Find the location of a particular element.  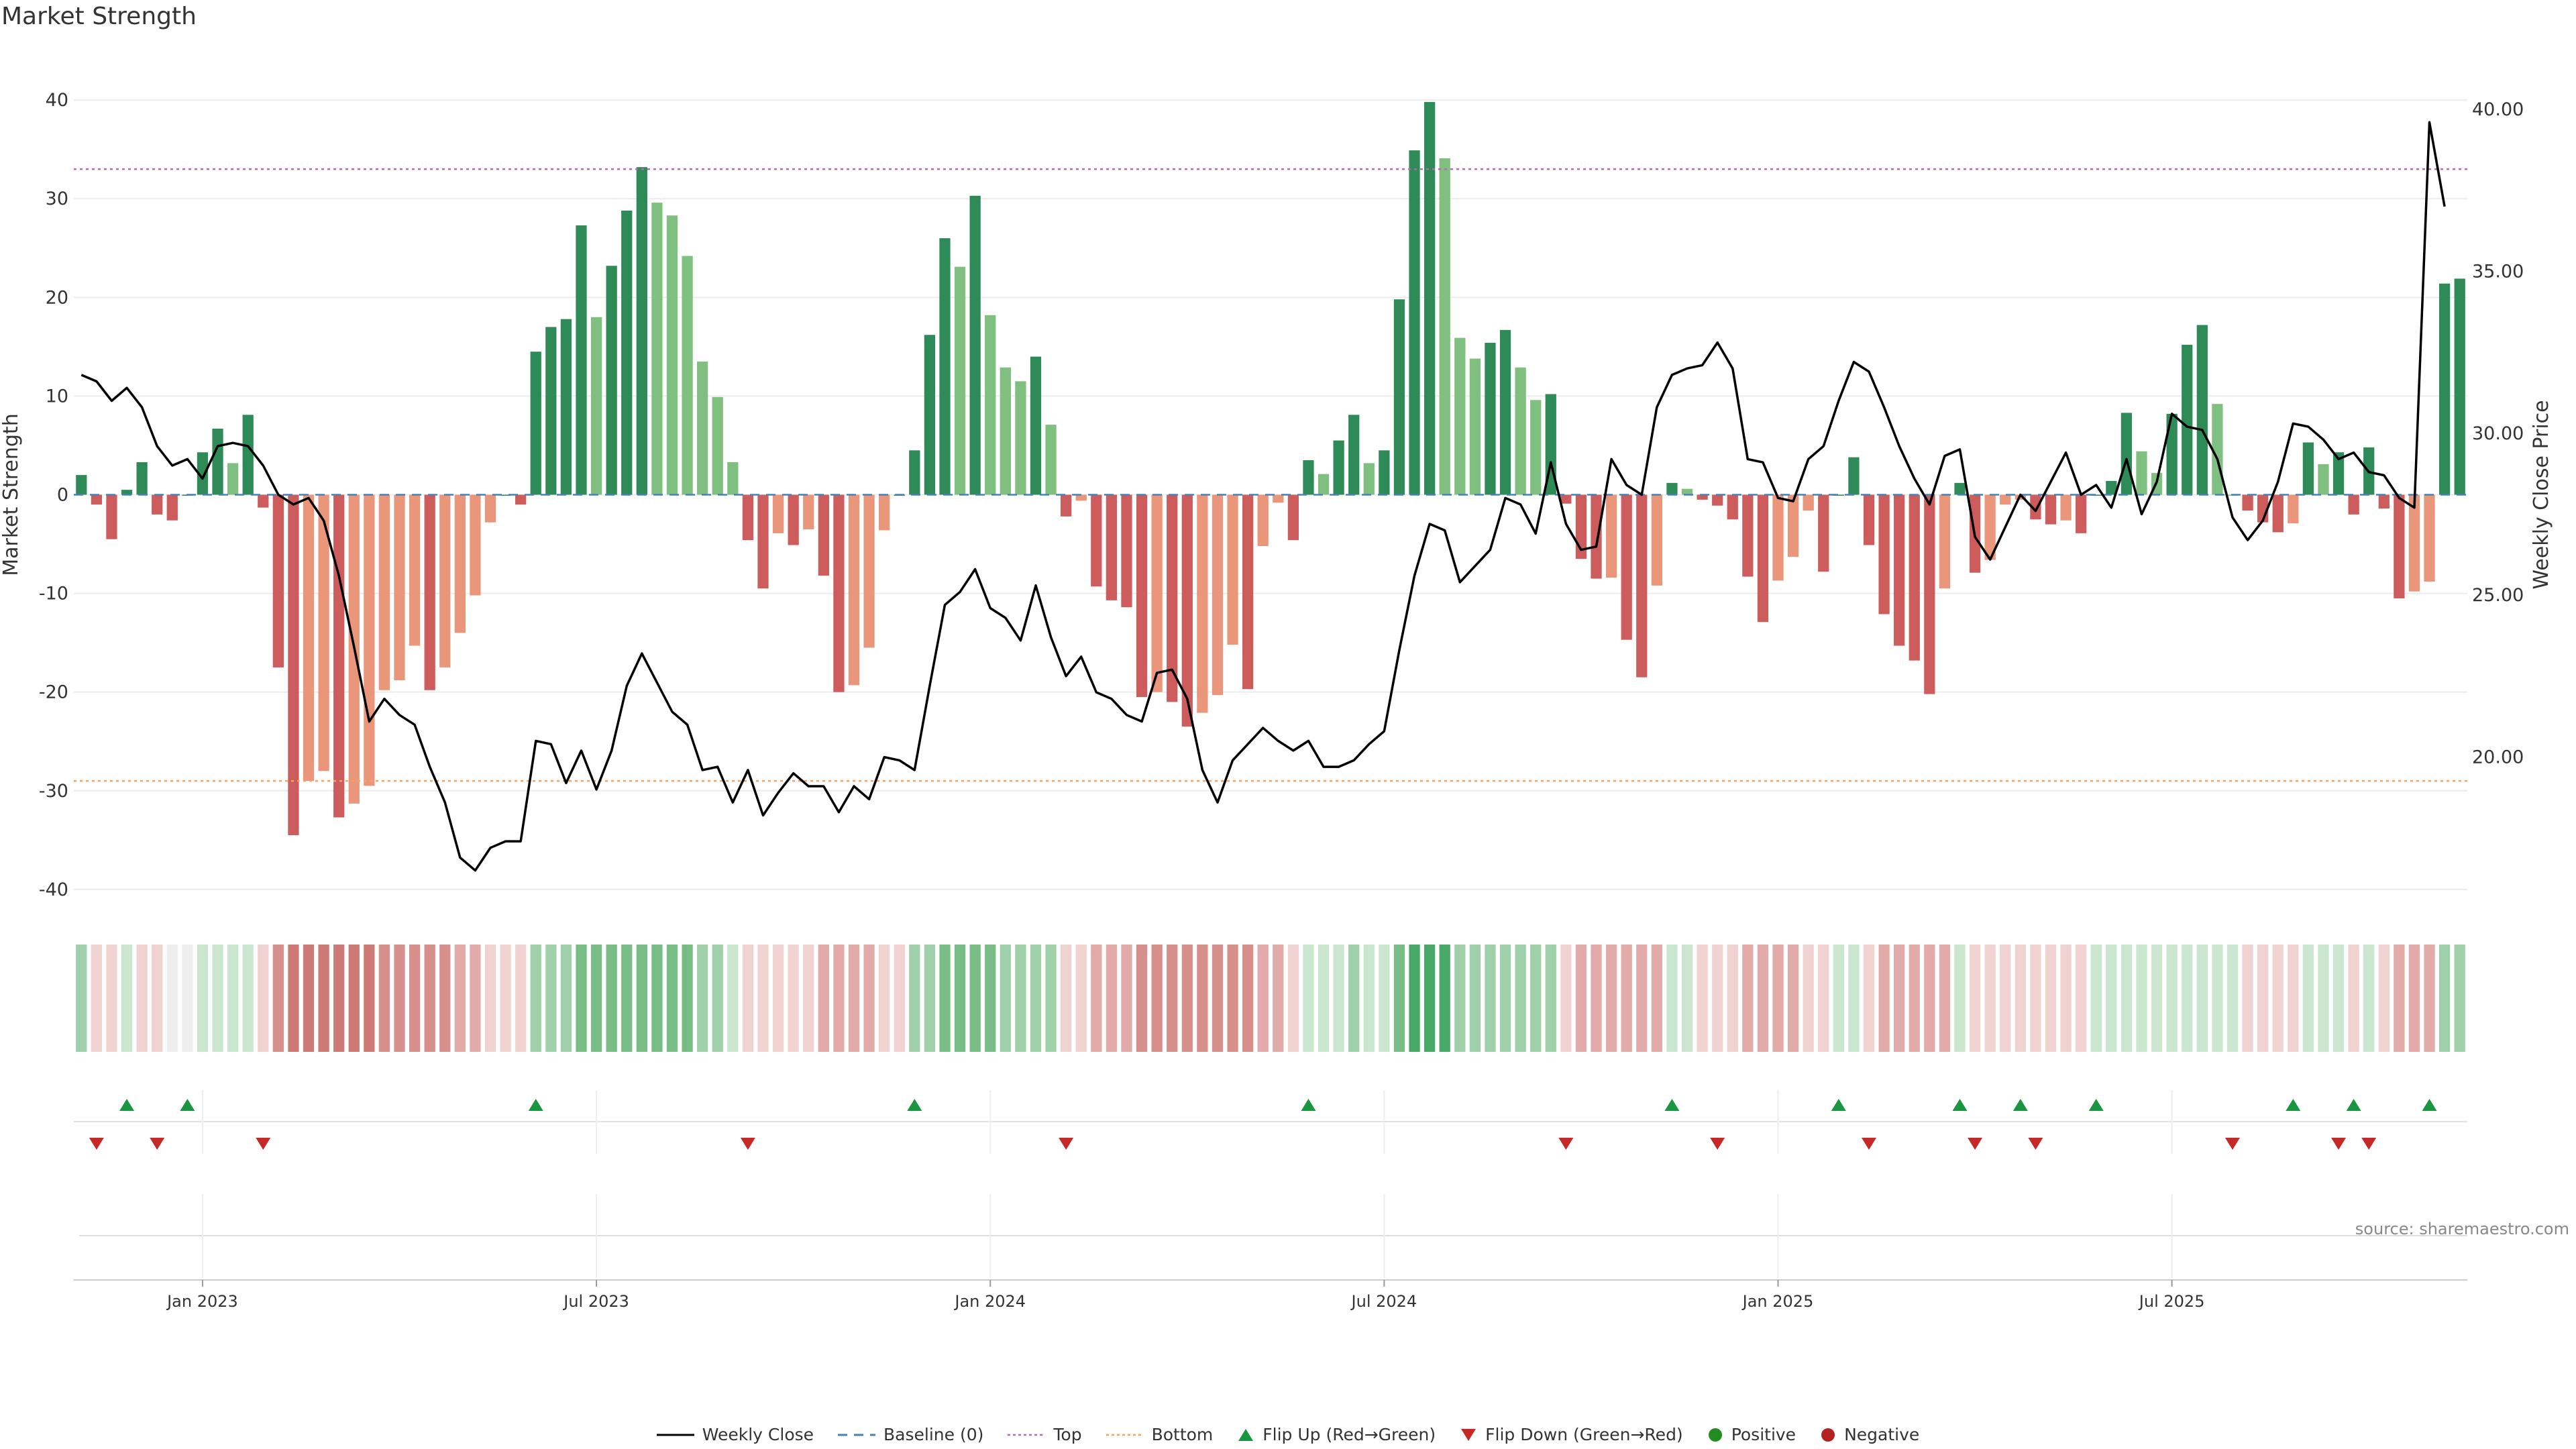

legend-baseline-label: Baseline (0) is located at coordinates (933, 1434).